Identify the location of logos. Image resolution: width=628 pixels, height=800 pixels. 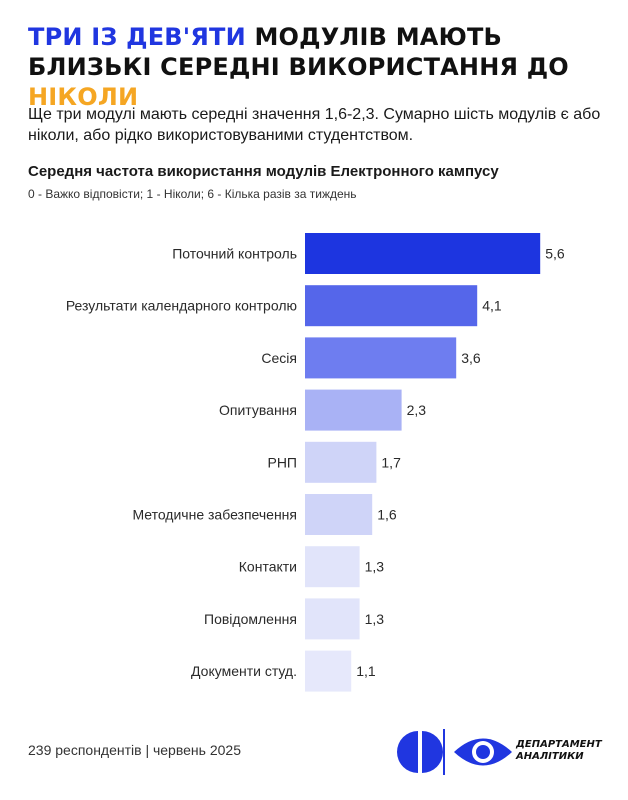
(454, 752).